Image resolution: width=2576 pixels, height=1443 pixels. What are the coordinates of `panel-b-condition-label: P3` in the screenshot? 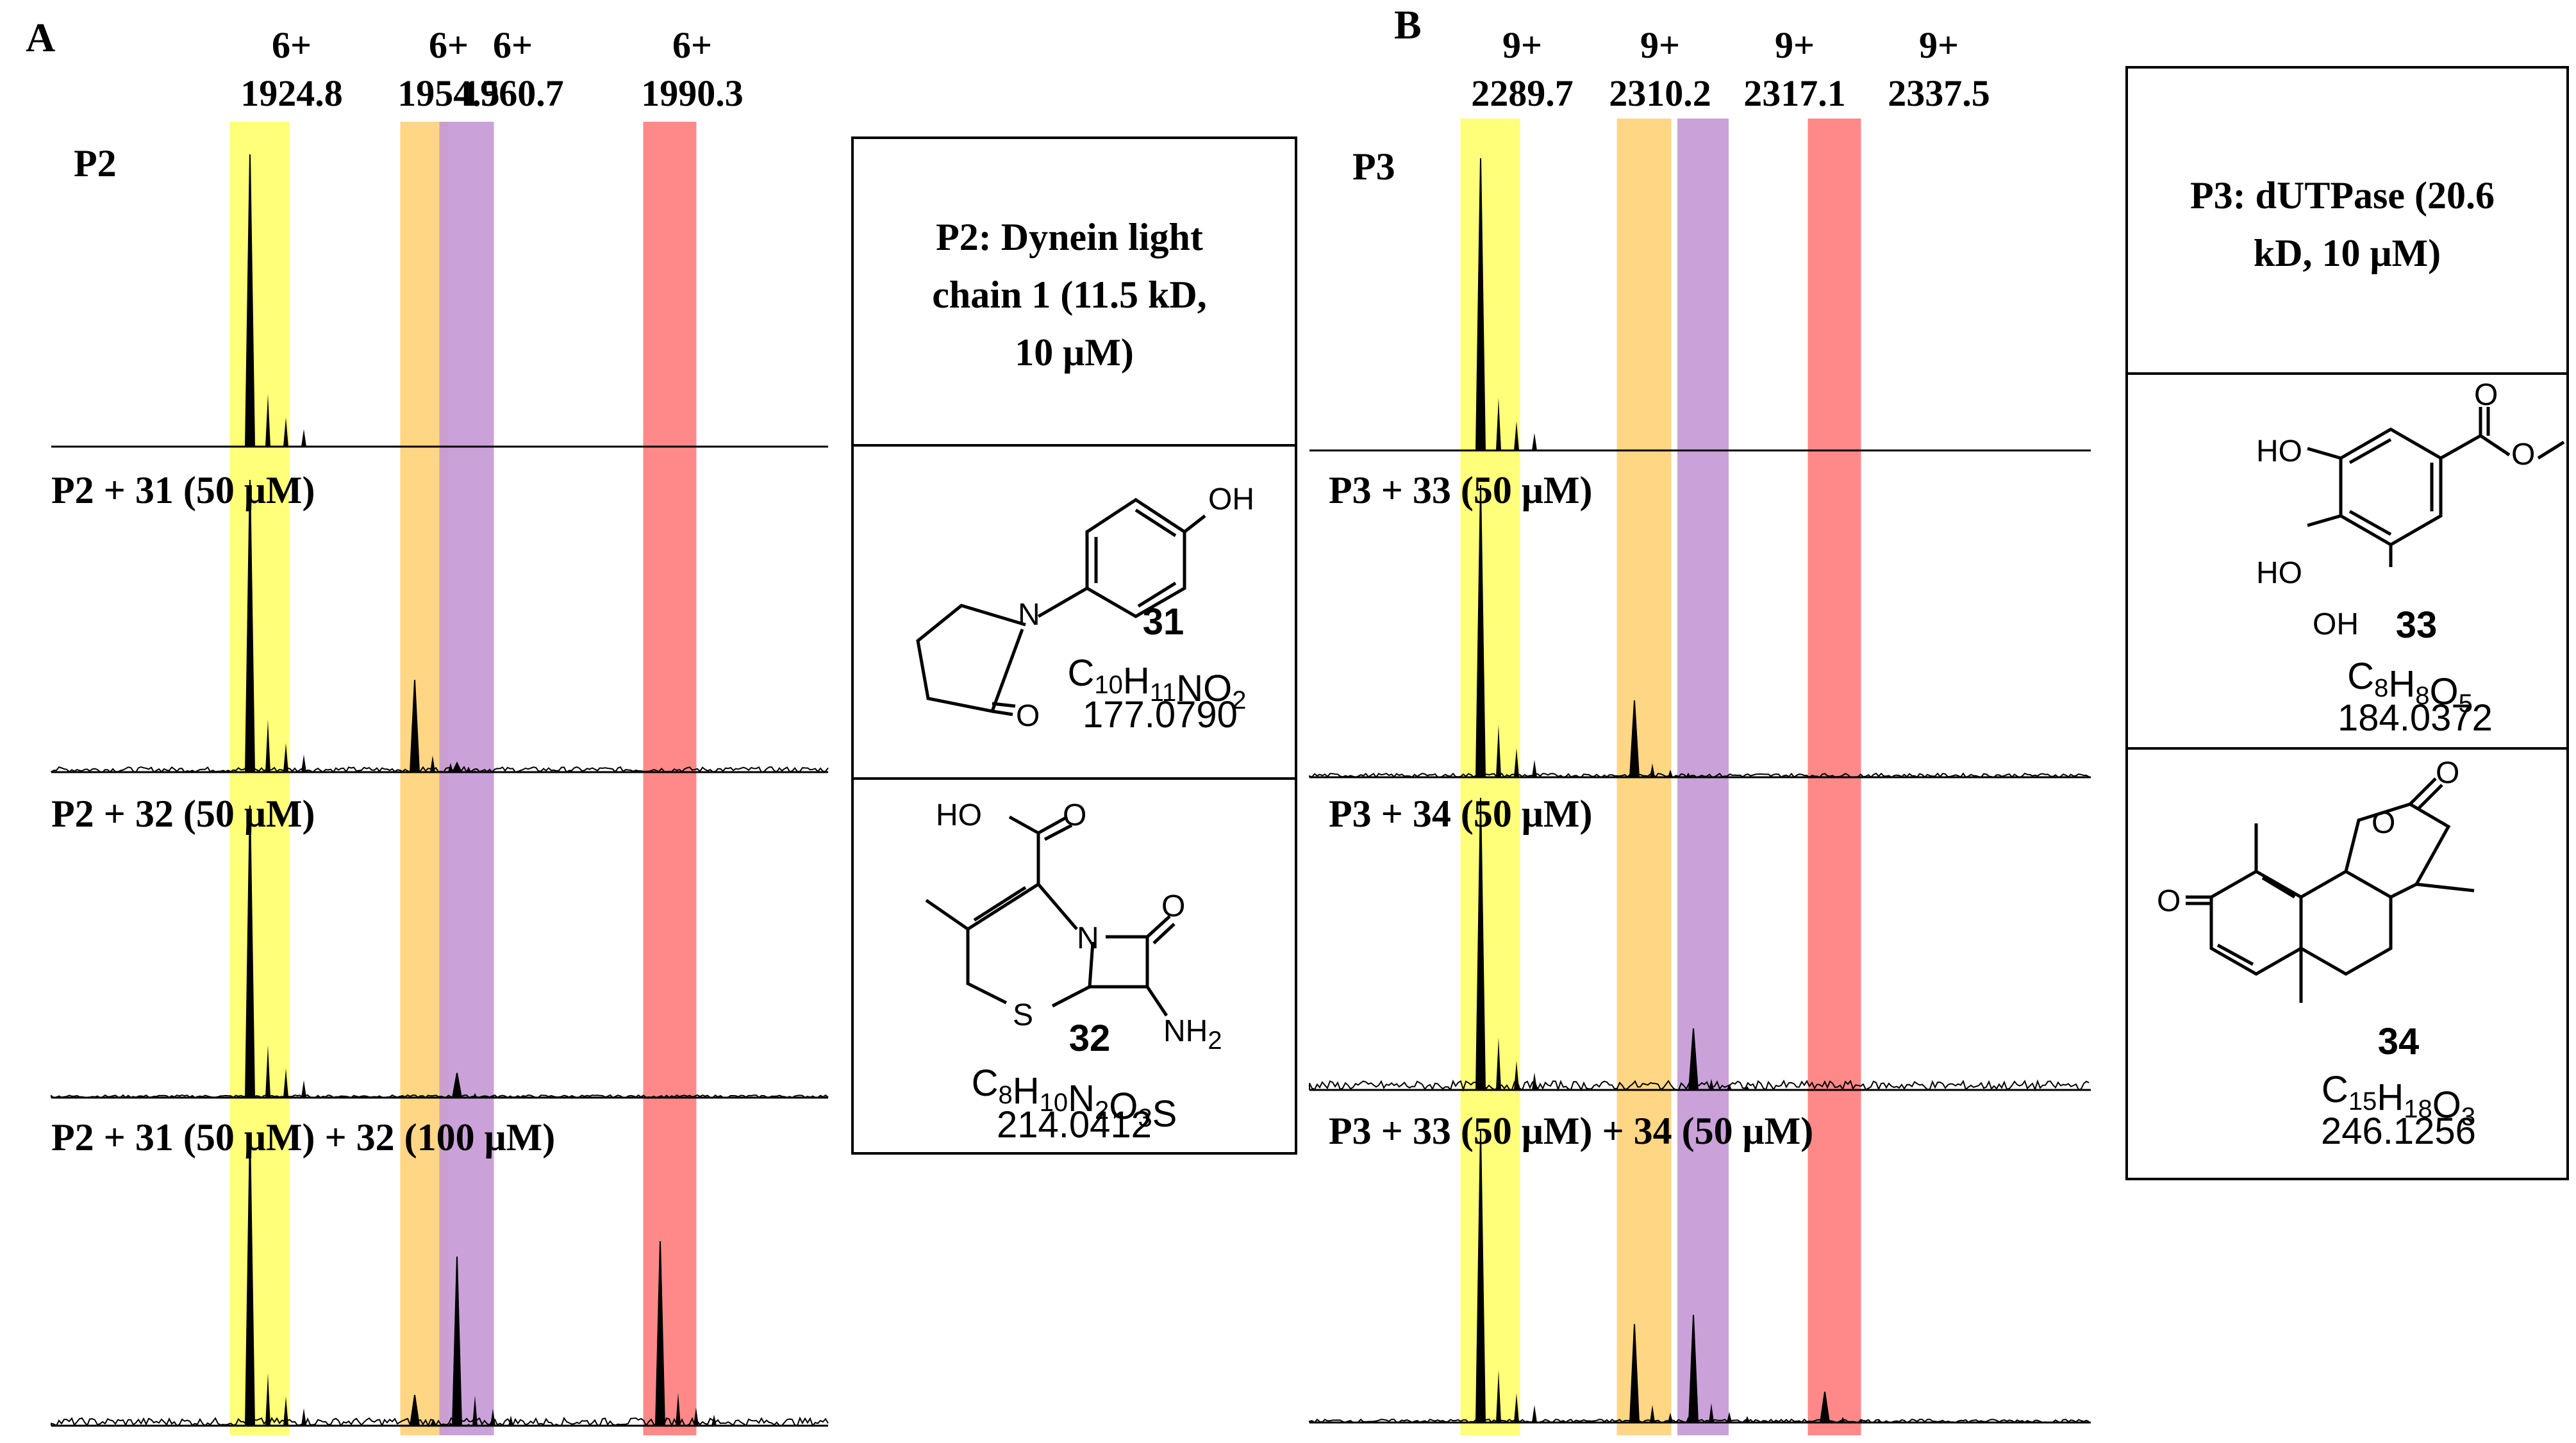 It's located at (1373, 166).